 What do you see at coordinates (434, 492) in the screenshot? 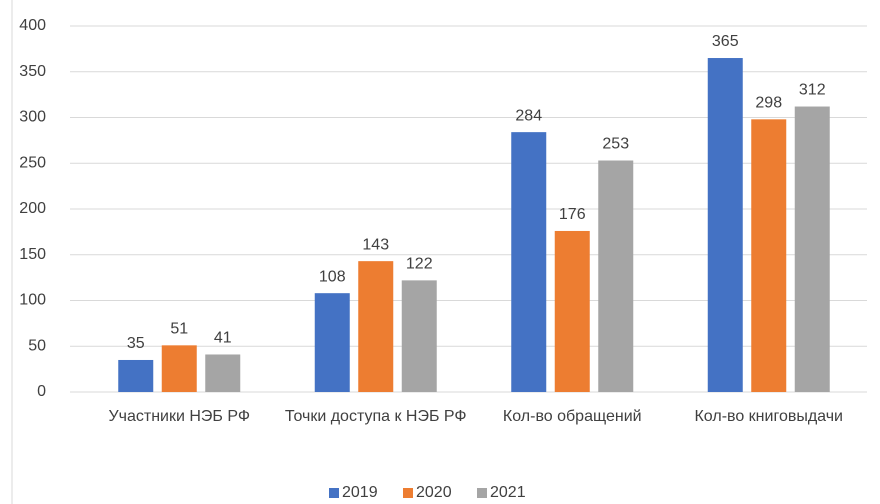
I see `legend-label: 2020` at bounding box center [434, 492].